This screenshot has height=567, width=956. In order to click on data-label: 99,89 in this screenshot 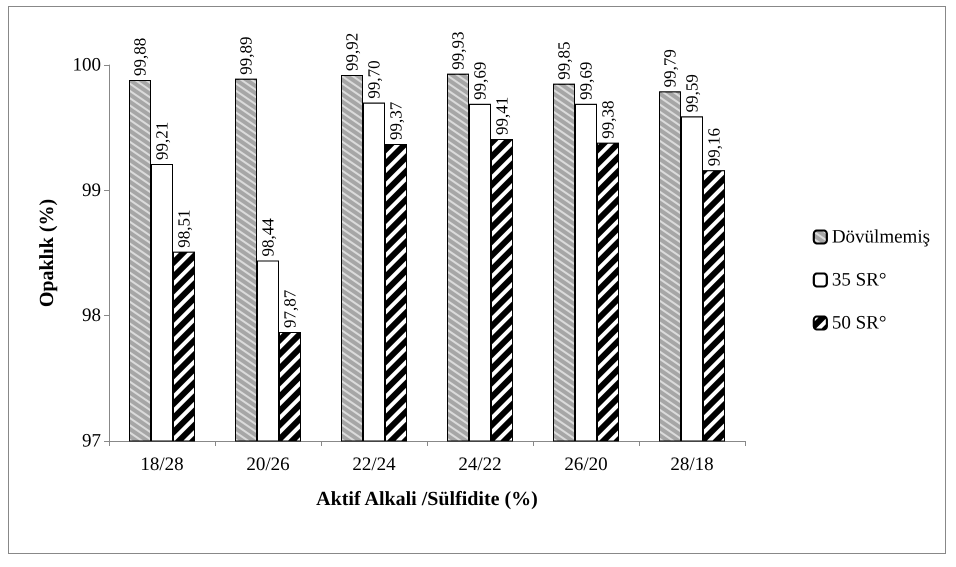, I will do `click(246, 55)`.